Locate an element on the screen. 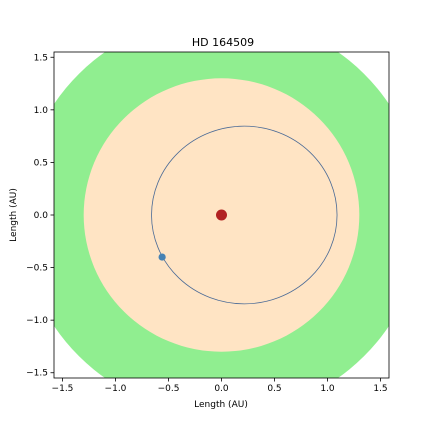  x-axis: −1.5 −1.0 −0.5 0.0 0.5 1.0 1.5 is located at coordinates (220, 386).